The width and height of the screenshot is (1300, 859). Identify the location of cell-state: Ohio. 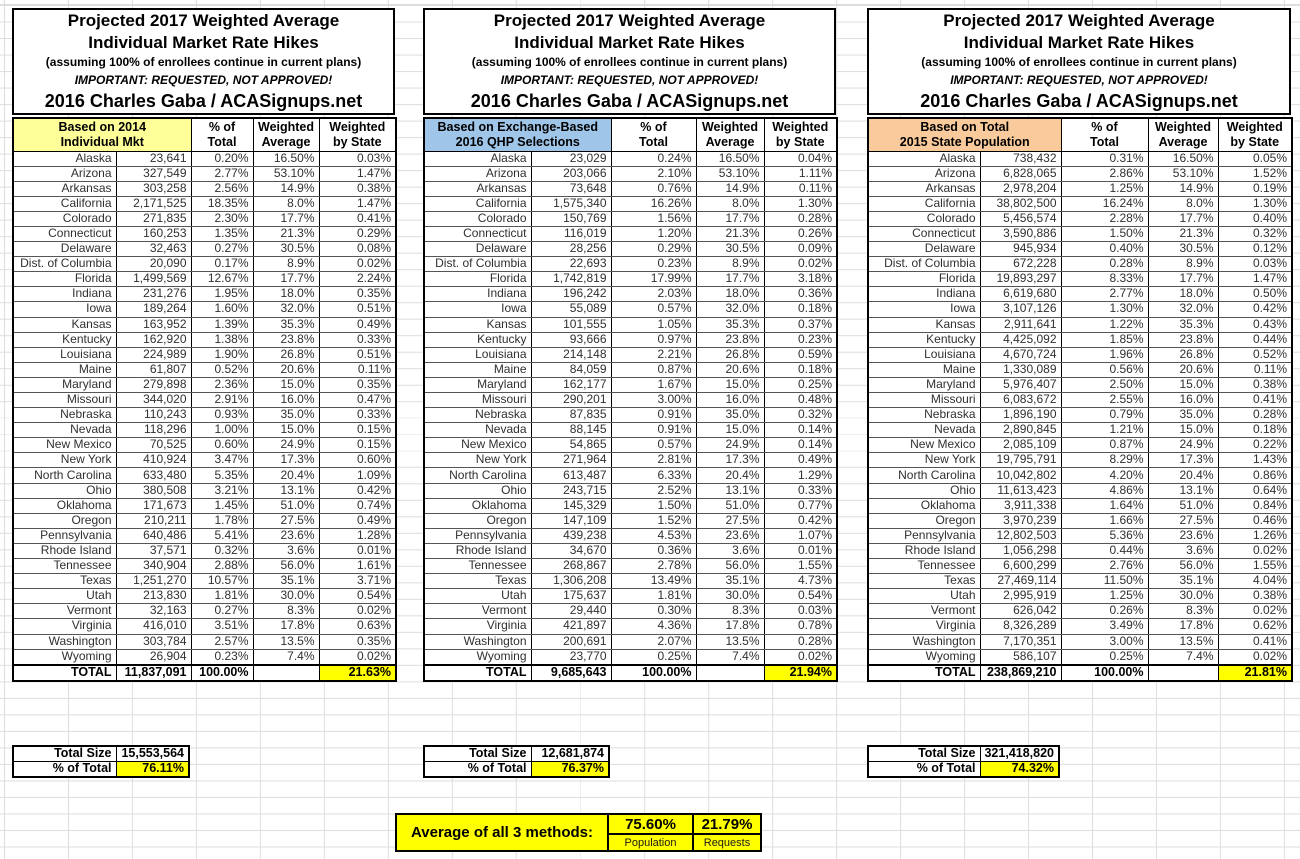
(64, 491).